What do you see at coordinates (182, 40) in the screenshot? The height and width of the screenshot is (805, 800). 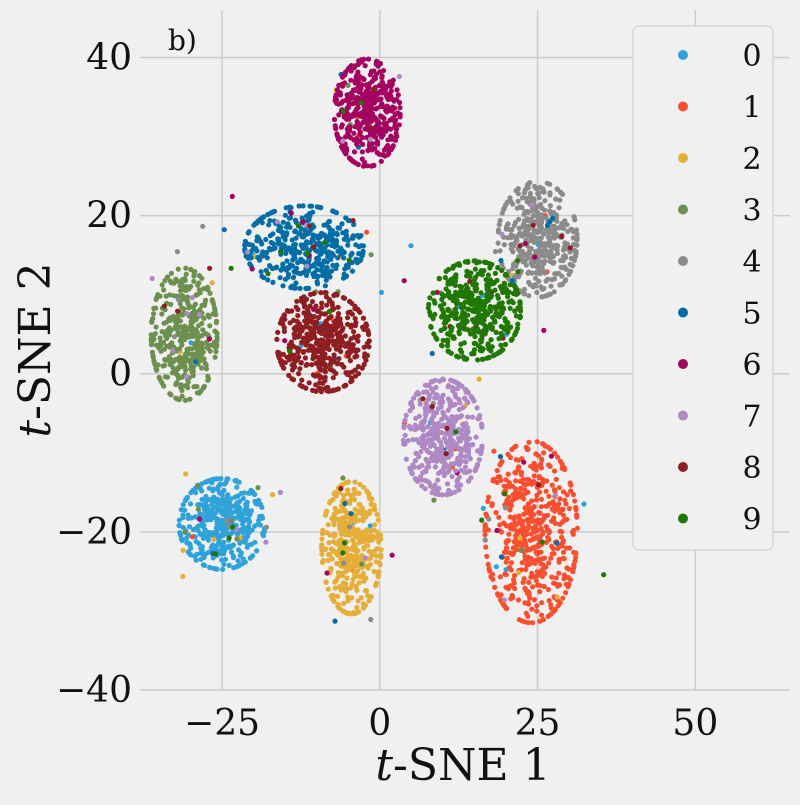 I see `panel-label: b)` at bounding box center [182, 40].